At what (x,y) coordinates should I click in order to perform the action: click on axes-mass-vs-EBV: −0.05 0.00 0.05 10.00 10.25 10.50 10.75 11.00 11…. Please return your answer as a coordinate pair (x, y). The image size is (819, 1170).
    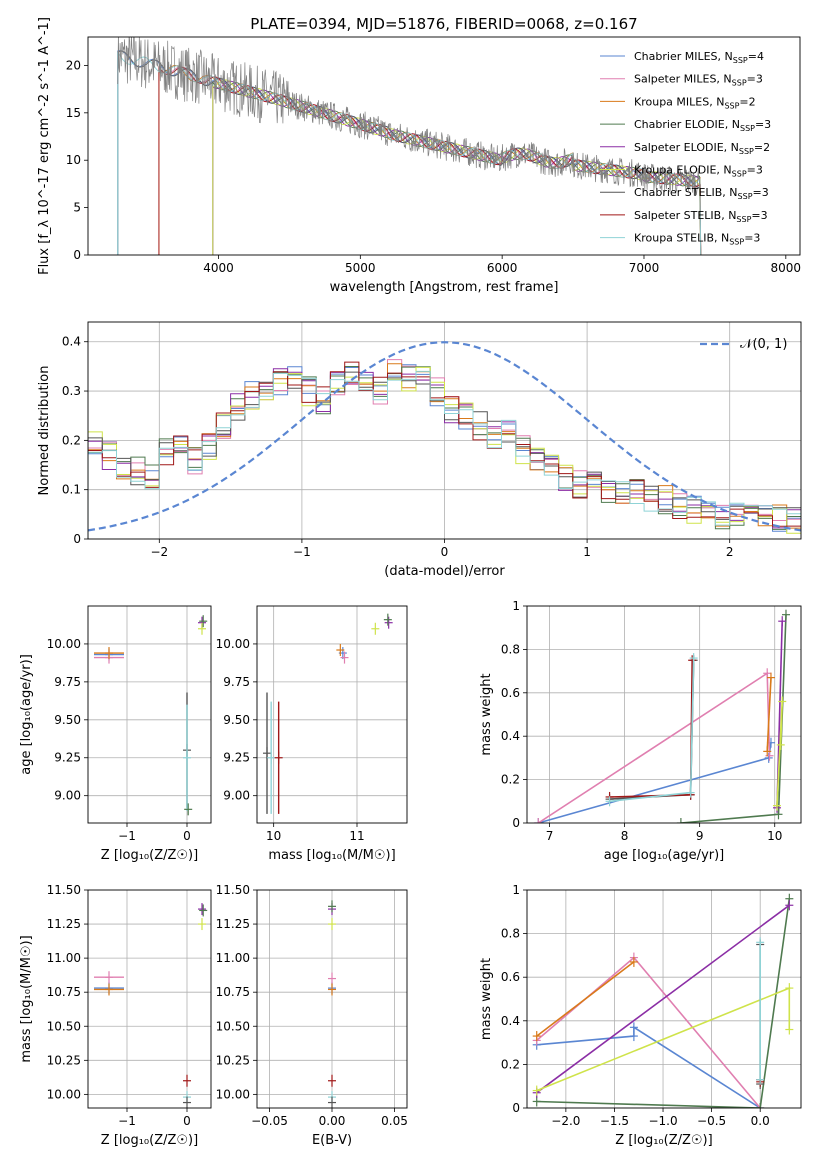
    Looking at the image, I should click on (312, 1015).